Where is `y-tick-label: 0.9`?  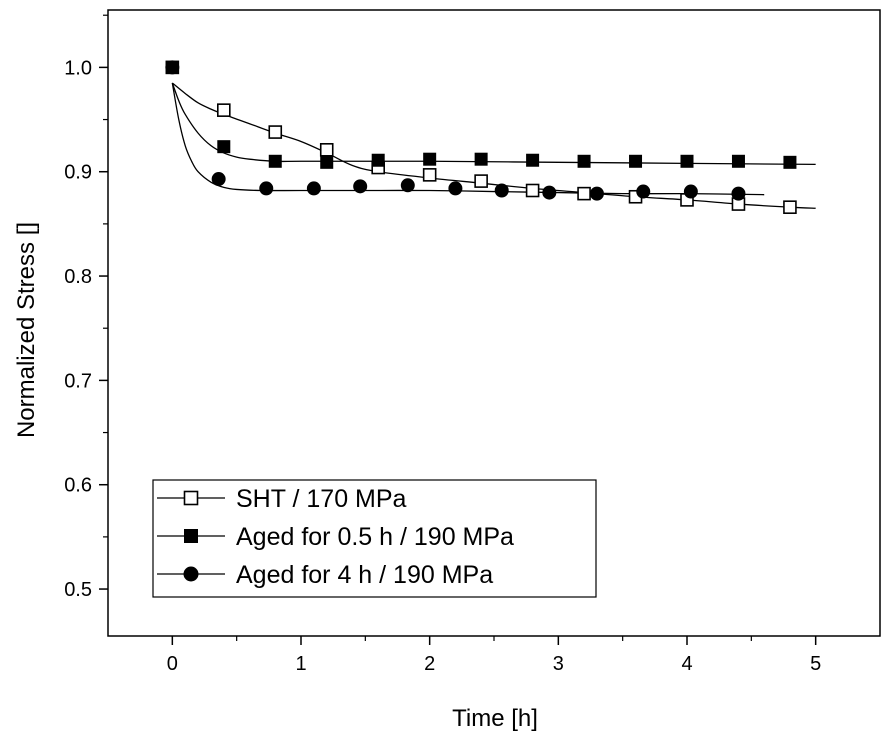
y-tick-label: 0.9 is located at coordinates (78, 173).